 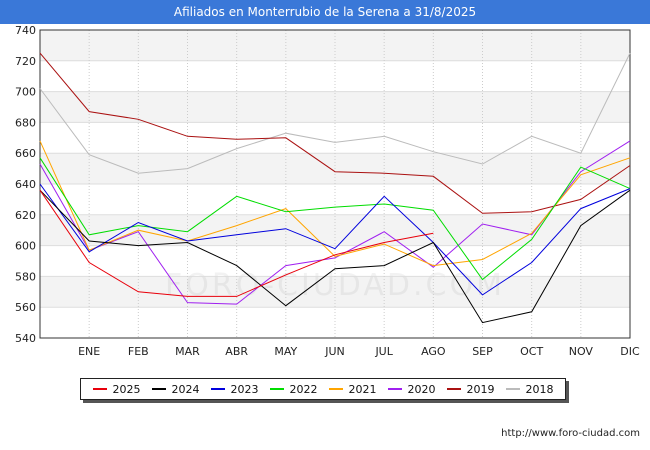 What do you see at coordinates (480, 389) in the screenshot?
I see `legend-label: 2019` at bounding box center [480, 389].